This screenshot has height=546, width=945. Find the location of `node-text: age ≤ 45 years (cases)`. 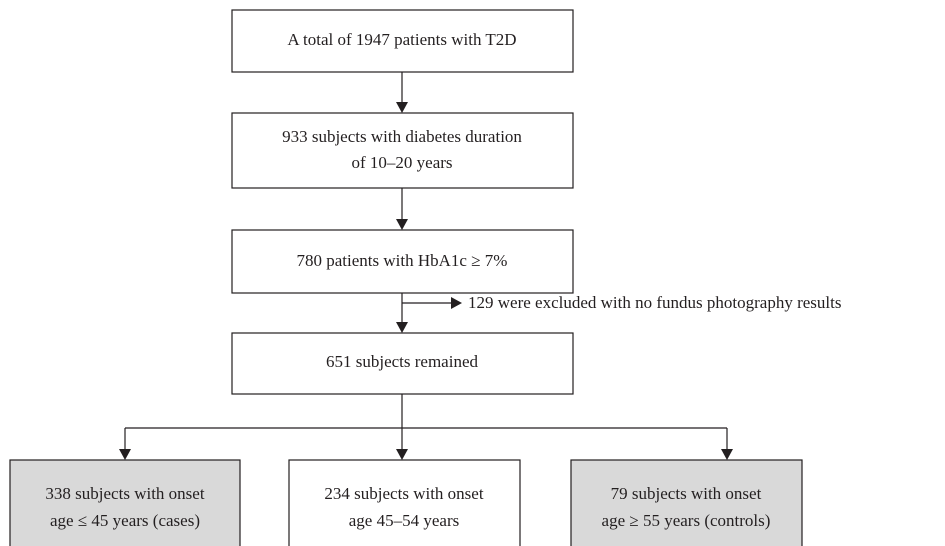

node-text: age ≤ 45 years (cases) is located at coordinates (125, 520).